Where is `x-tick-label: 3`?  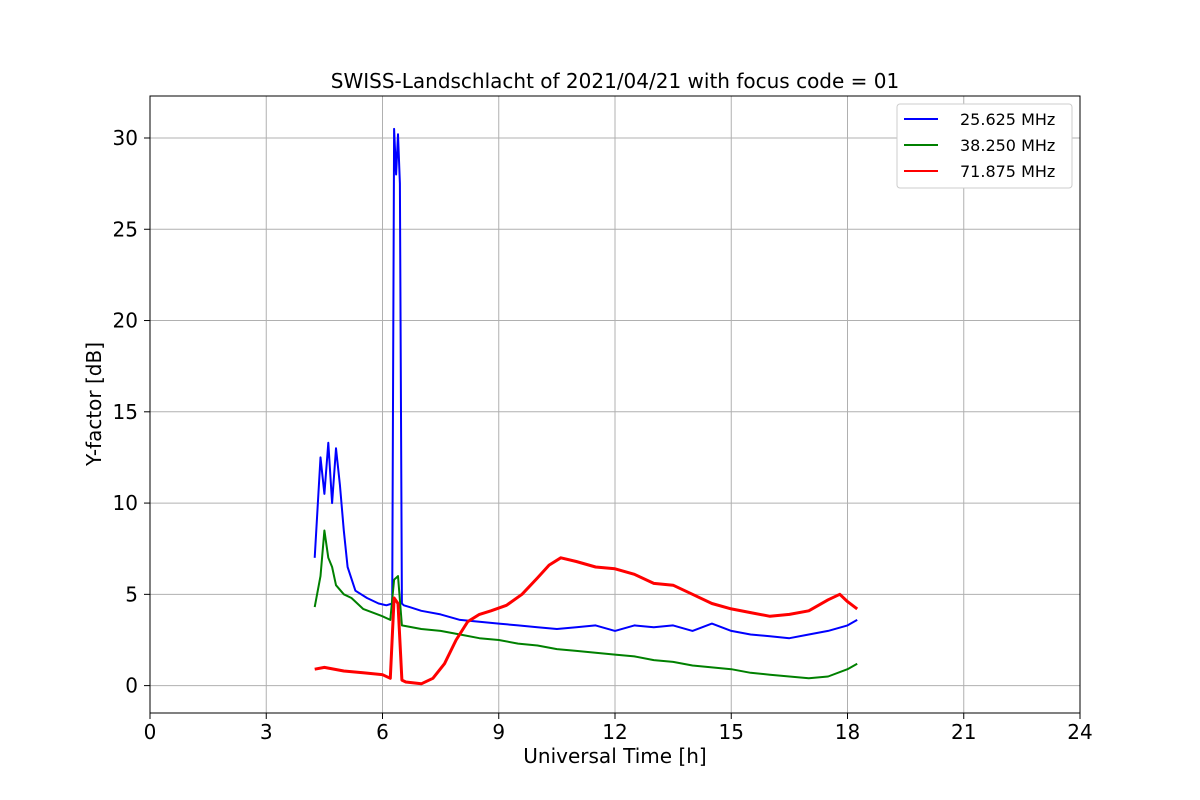 x-tick-label: 3 is located at coordinates (266, 732).